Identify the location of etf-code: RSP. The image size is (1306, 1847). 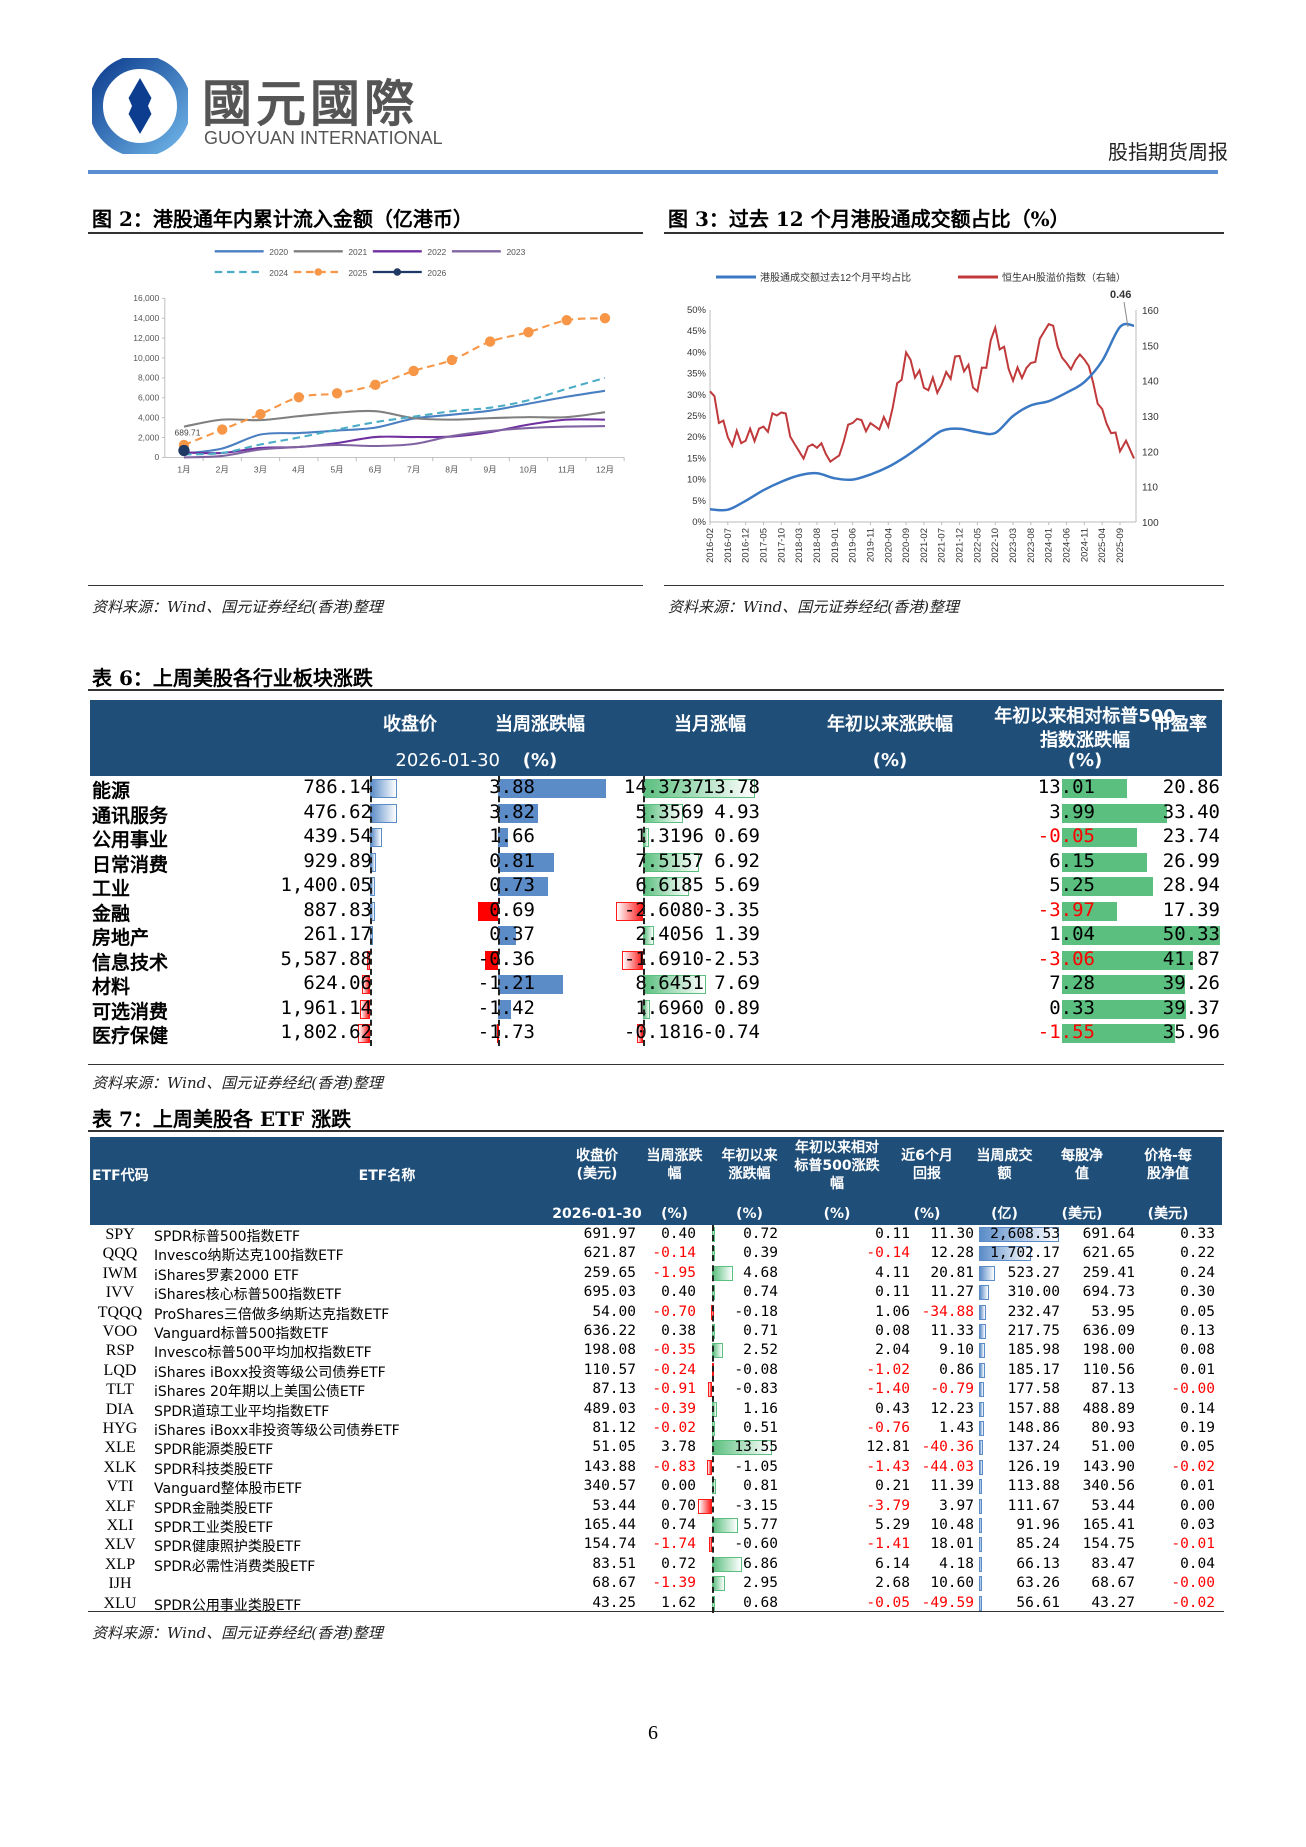
(120, 1351).